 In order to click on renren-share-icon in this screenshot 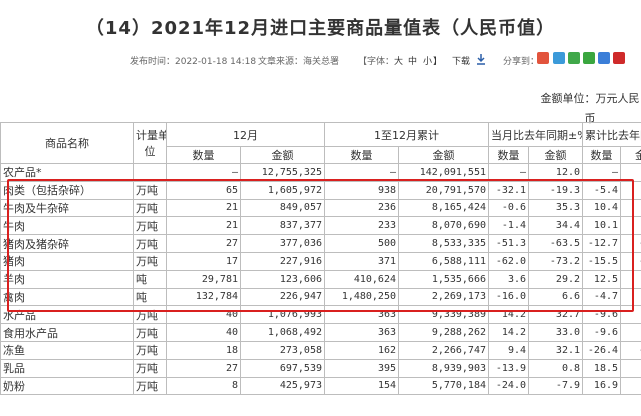, I will do `click(619, 58)`.